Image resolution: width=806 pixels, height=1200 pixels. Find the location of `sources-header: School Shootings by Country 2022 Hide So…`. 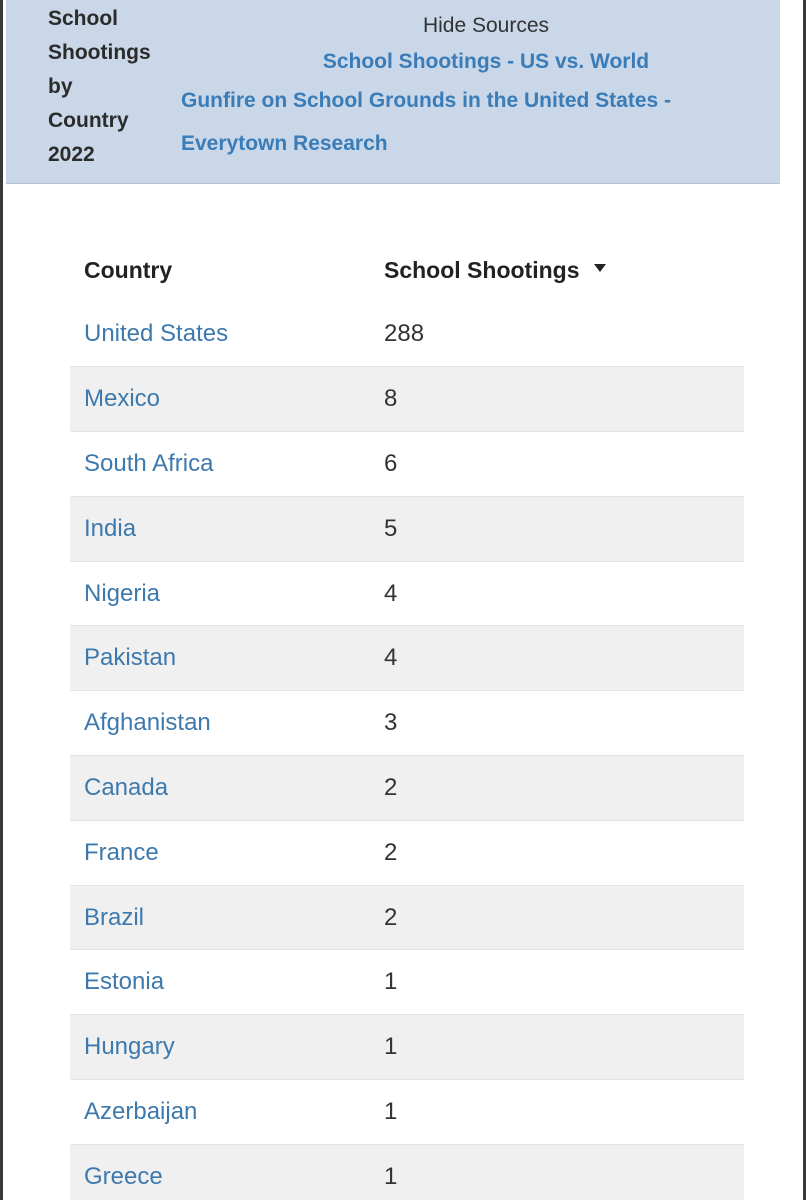

sources-header: School Shootings by Country 2022 Hide So… is located at coordinates (393, 92).